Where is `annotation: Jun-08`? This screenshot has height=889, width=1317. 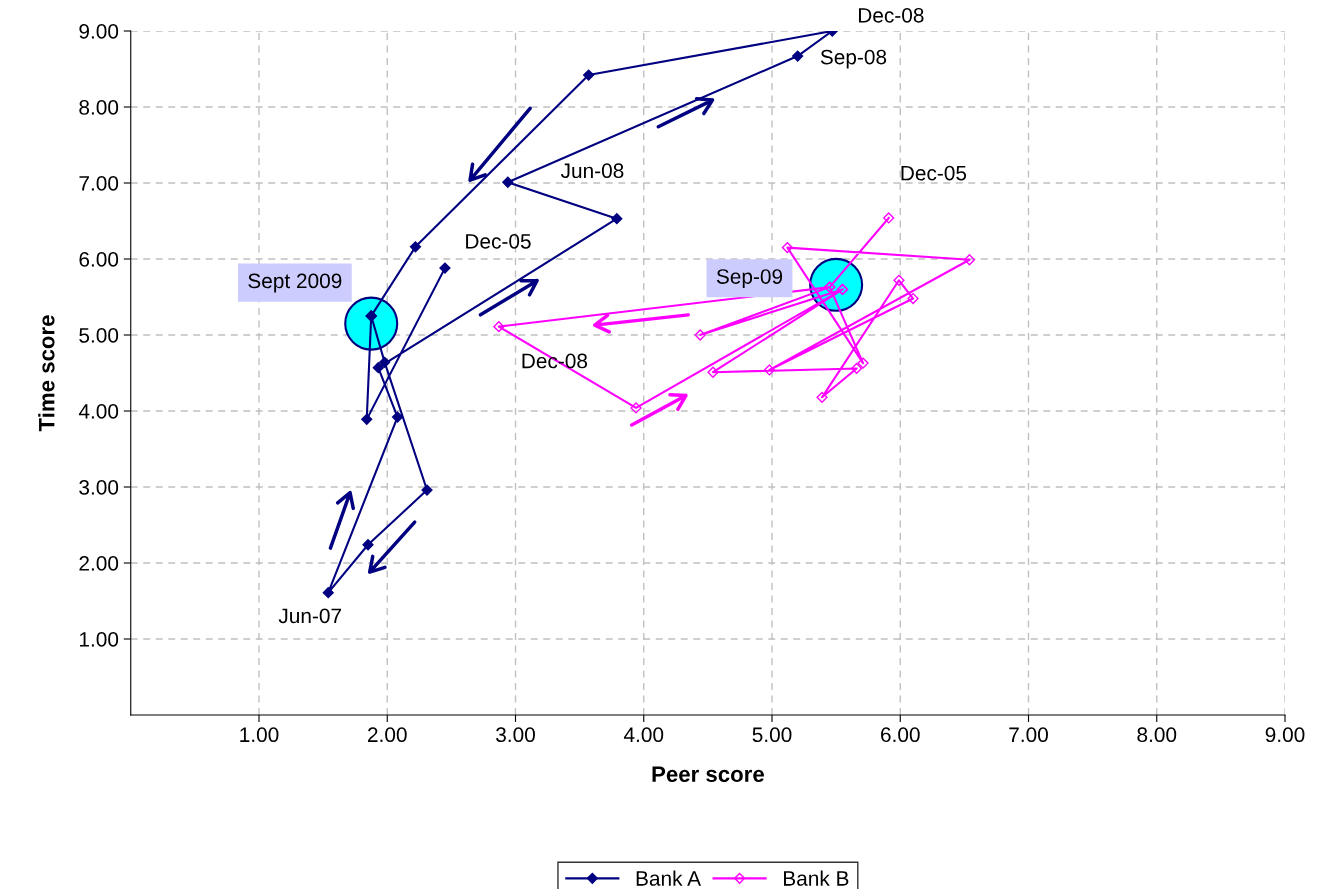 annotation: Jun-08 is located at coordinates (592, 171).